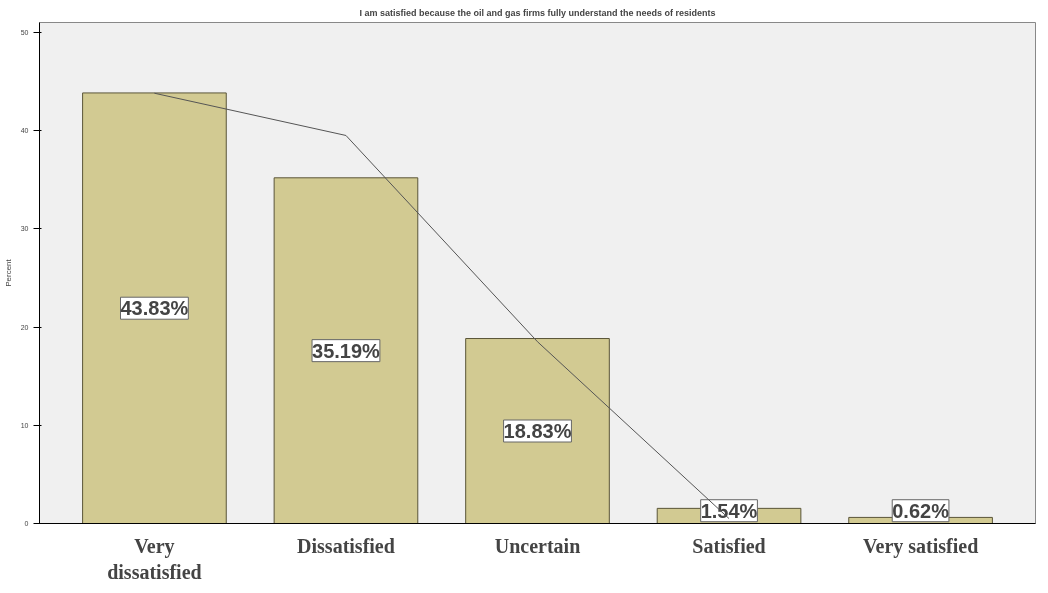 The width and height of the screenshot is (1048, 593). Describe the element at coordinates (921, 510) in the screenshot. I see `data-label: 0.62%` at that location.